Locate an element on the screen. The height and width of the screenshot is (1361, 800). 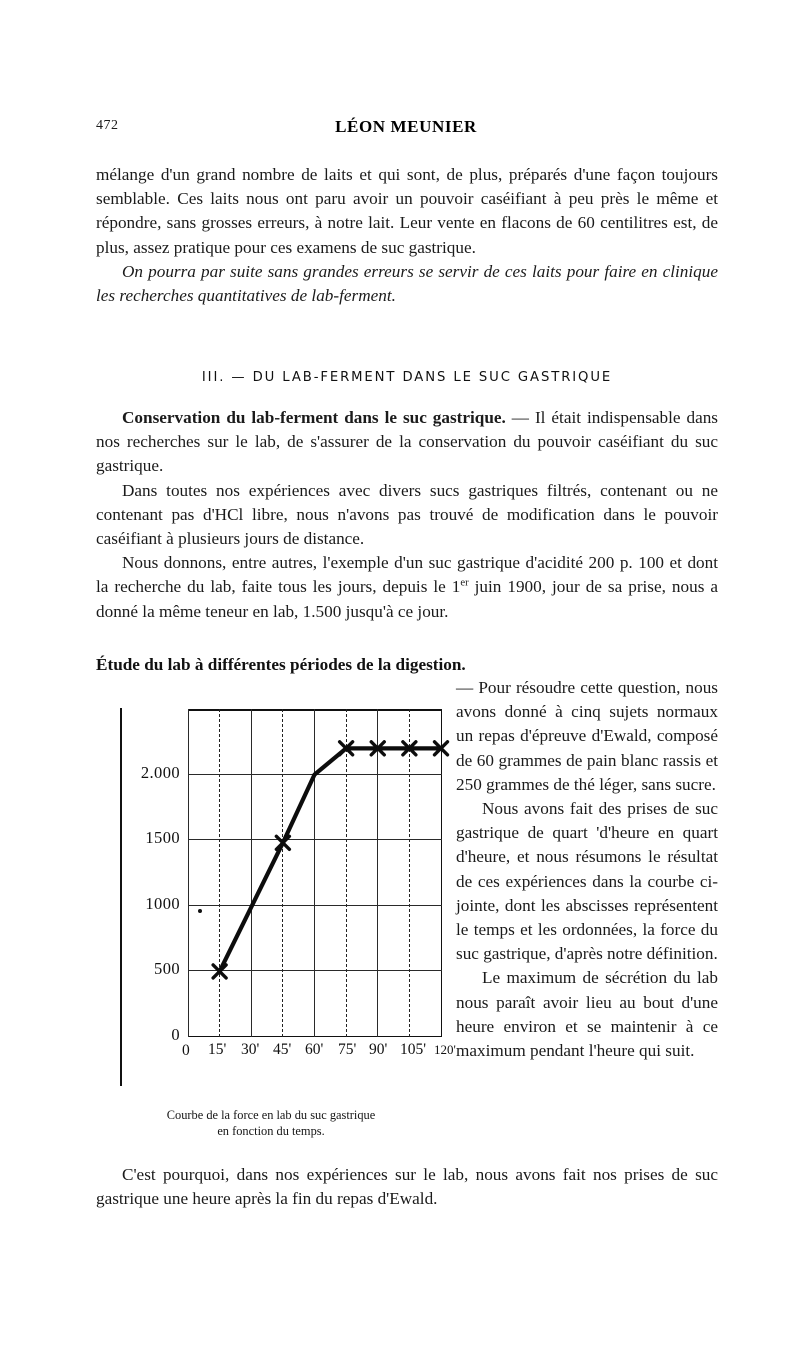
data-curve is located at coordinates (330, 860).